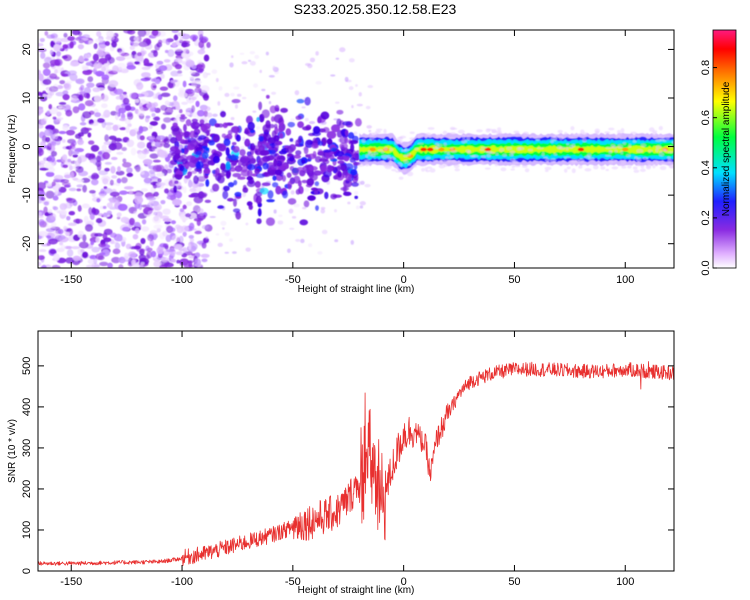 The height and width of the screenshot is (600, 750). I want to click on page-title: S233.2025.350.12.58.E23, so click(375, 9).